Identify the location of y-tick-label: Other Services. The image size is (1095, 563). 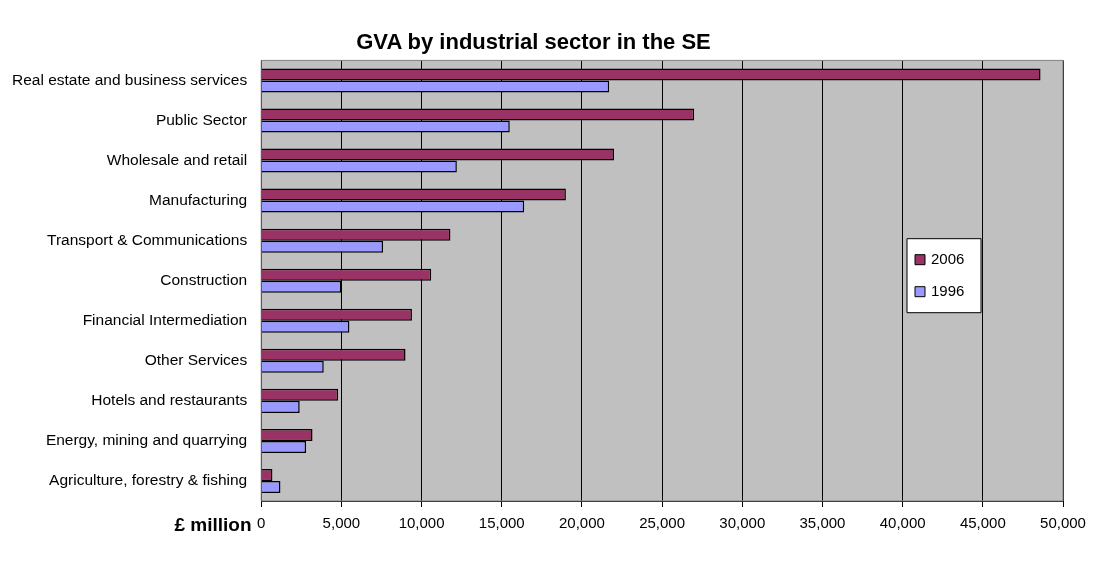
(196, 360).